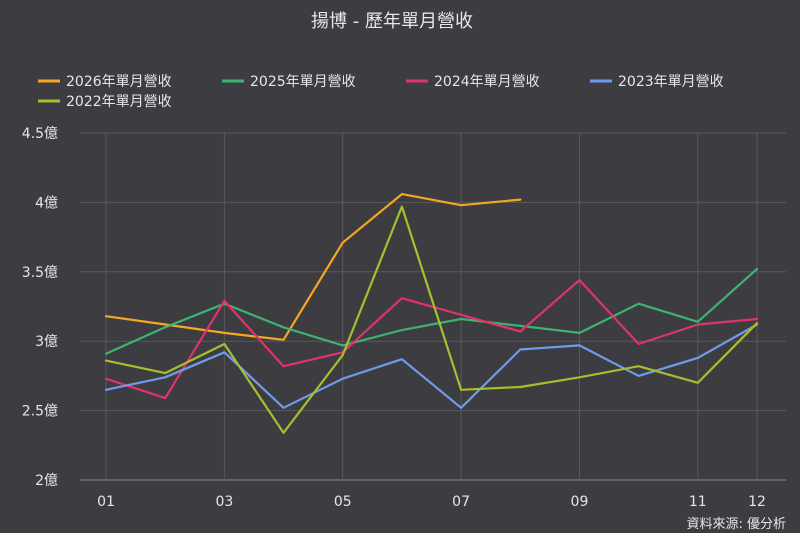 Image resolution: width=800 pixels, height=533 pixels. Describe the element at coordinates (40, 134) in the screenshot. I see `y-tick-label: 4.5億` at that location.